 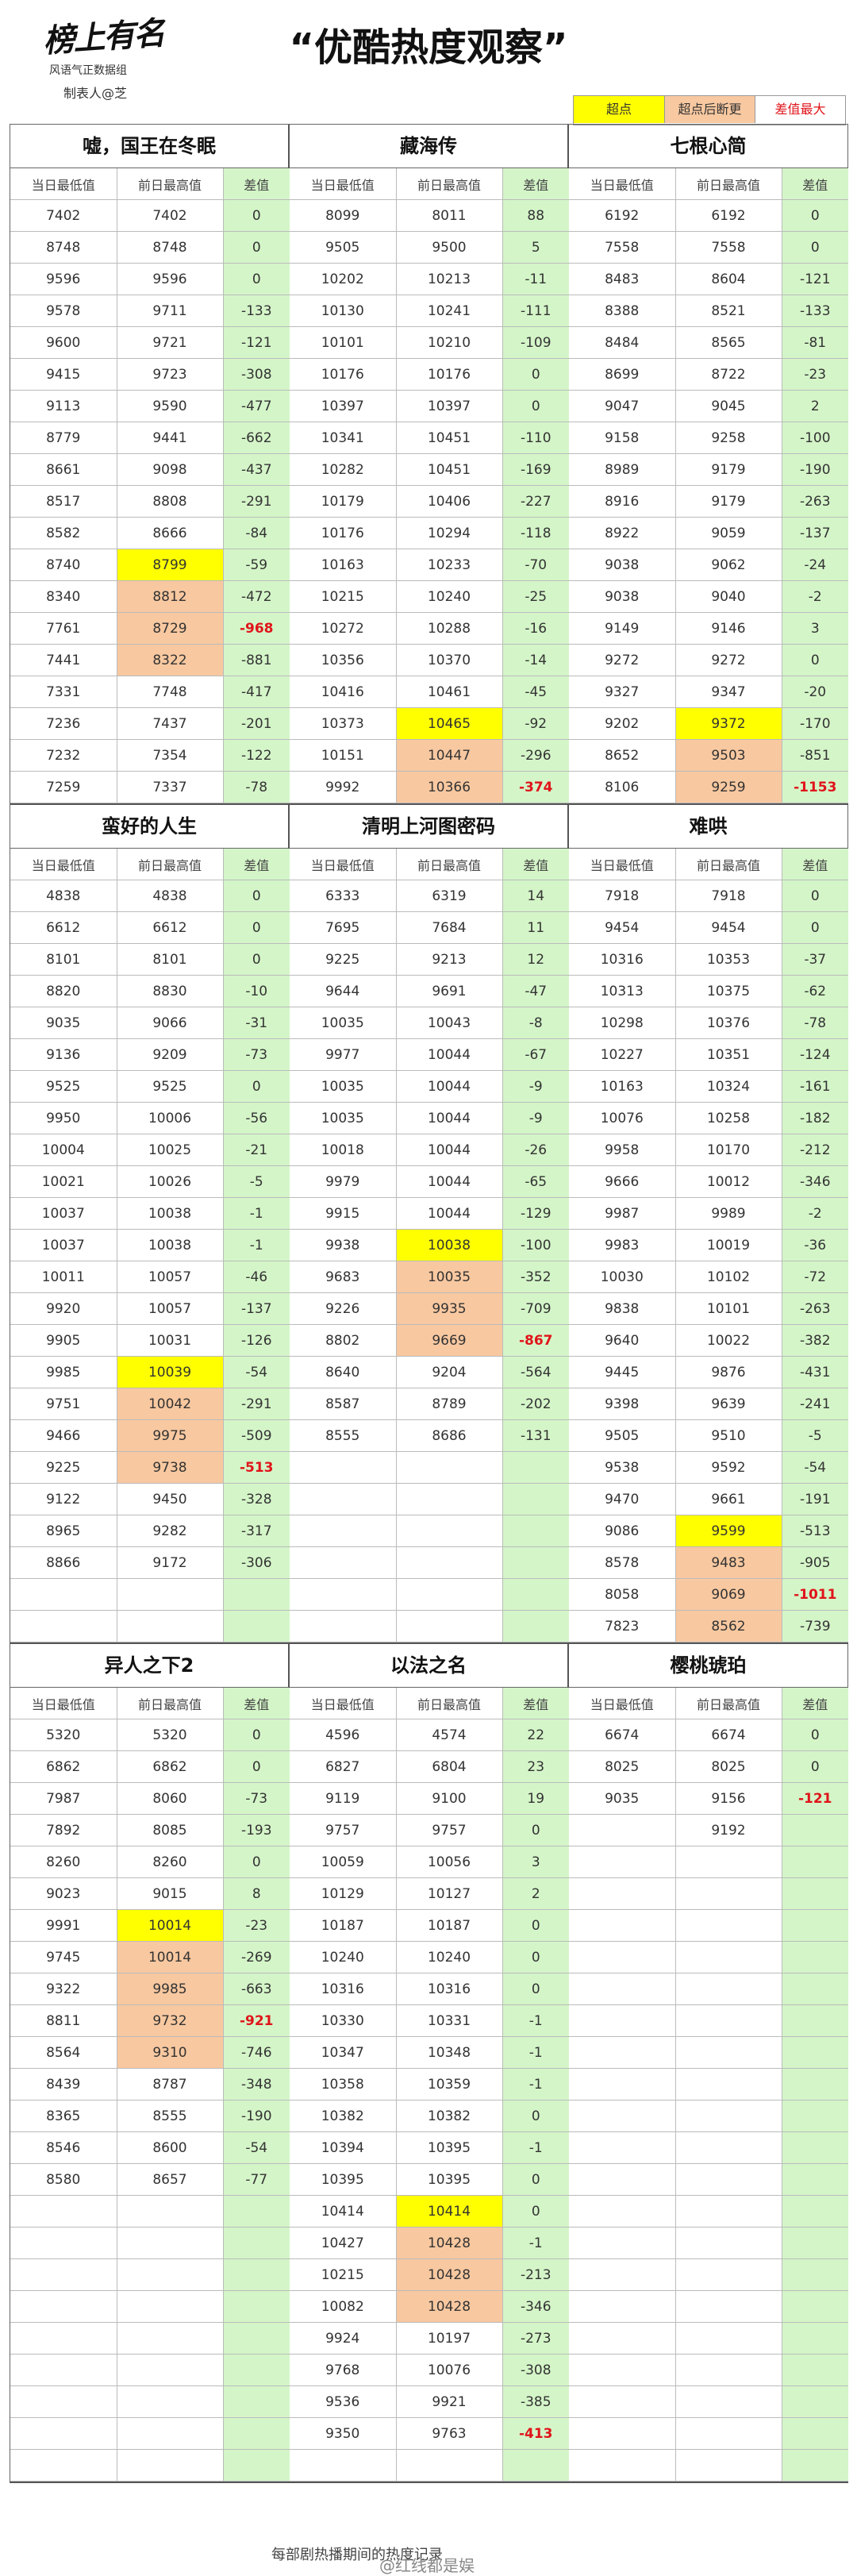 I want to click on prev-high-cell: 10359, so click(x=449, y=2084).